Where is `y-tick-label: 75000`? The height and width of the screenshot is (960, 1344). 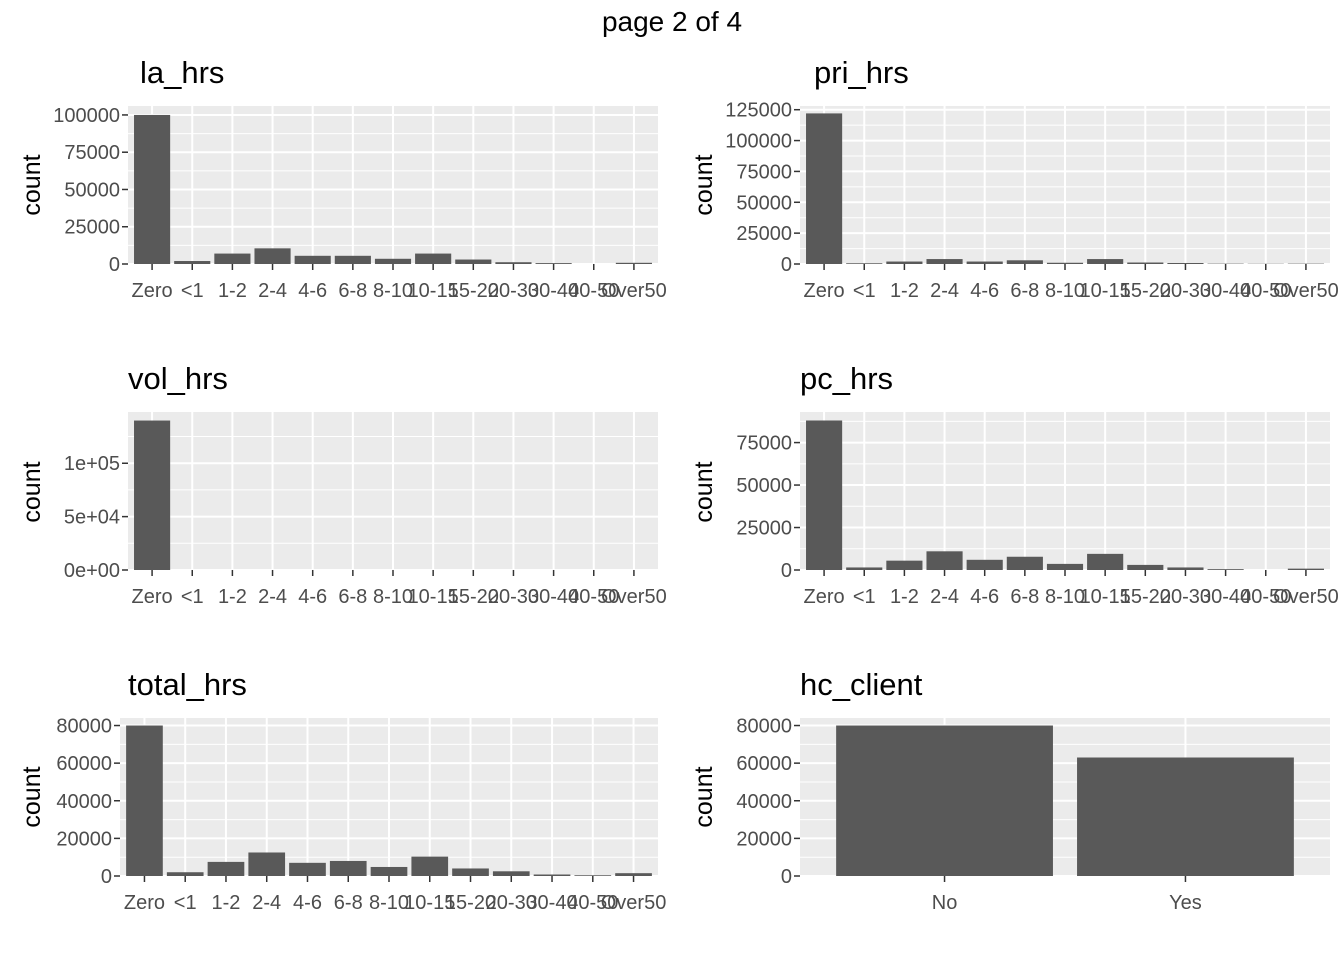 y-tick-label: 75000 is located at coordinates (764, 172).